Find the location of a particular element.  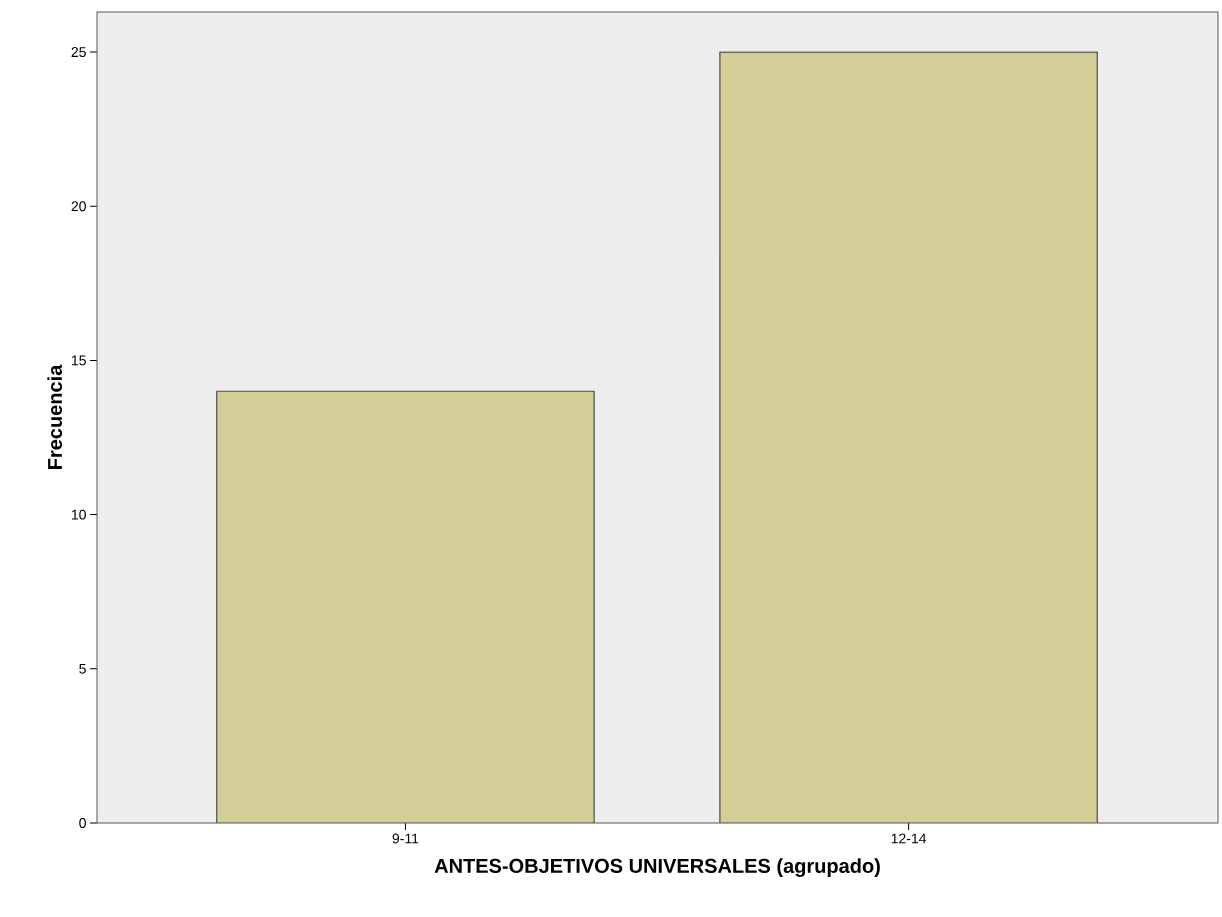

x-tick-label: 12-14 is located at coordinates (909, 838).